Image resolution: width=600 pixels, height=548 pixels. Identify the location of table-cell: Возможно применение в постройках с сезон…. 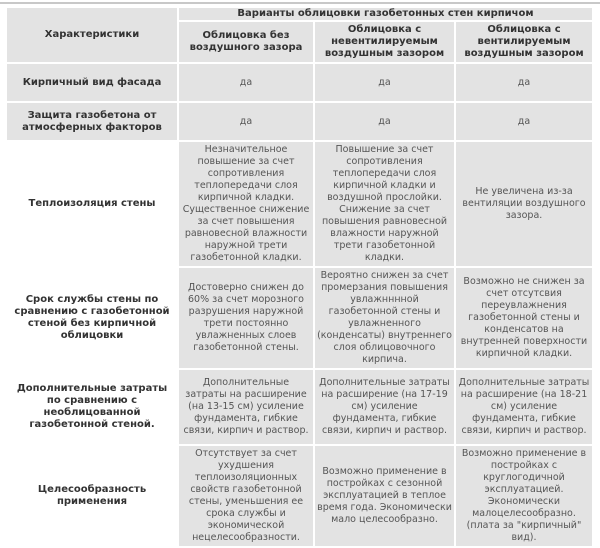
(384, 496).